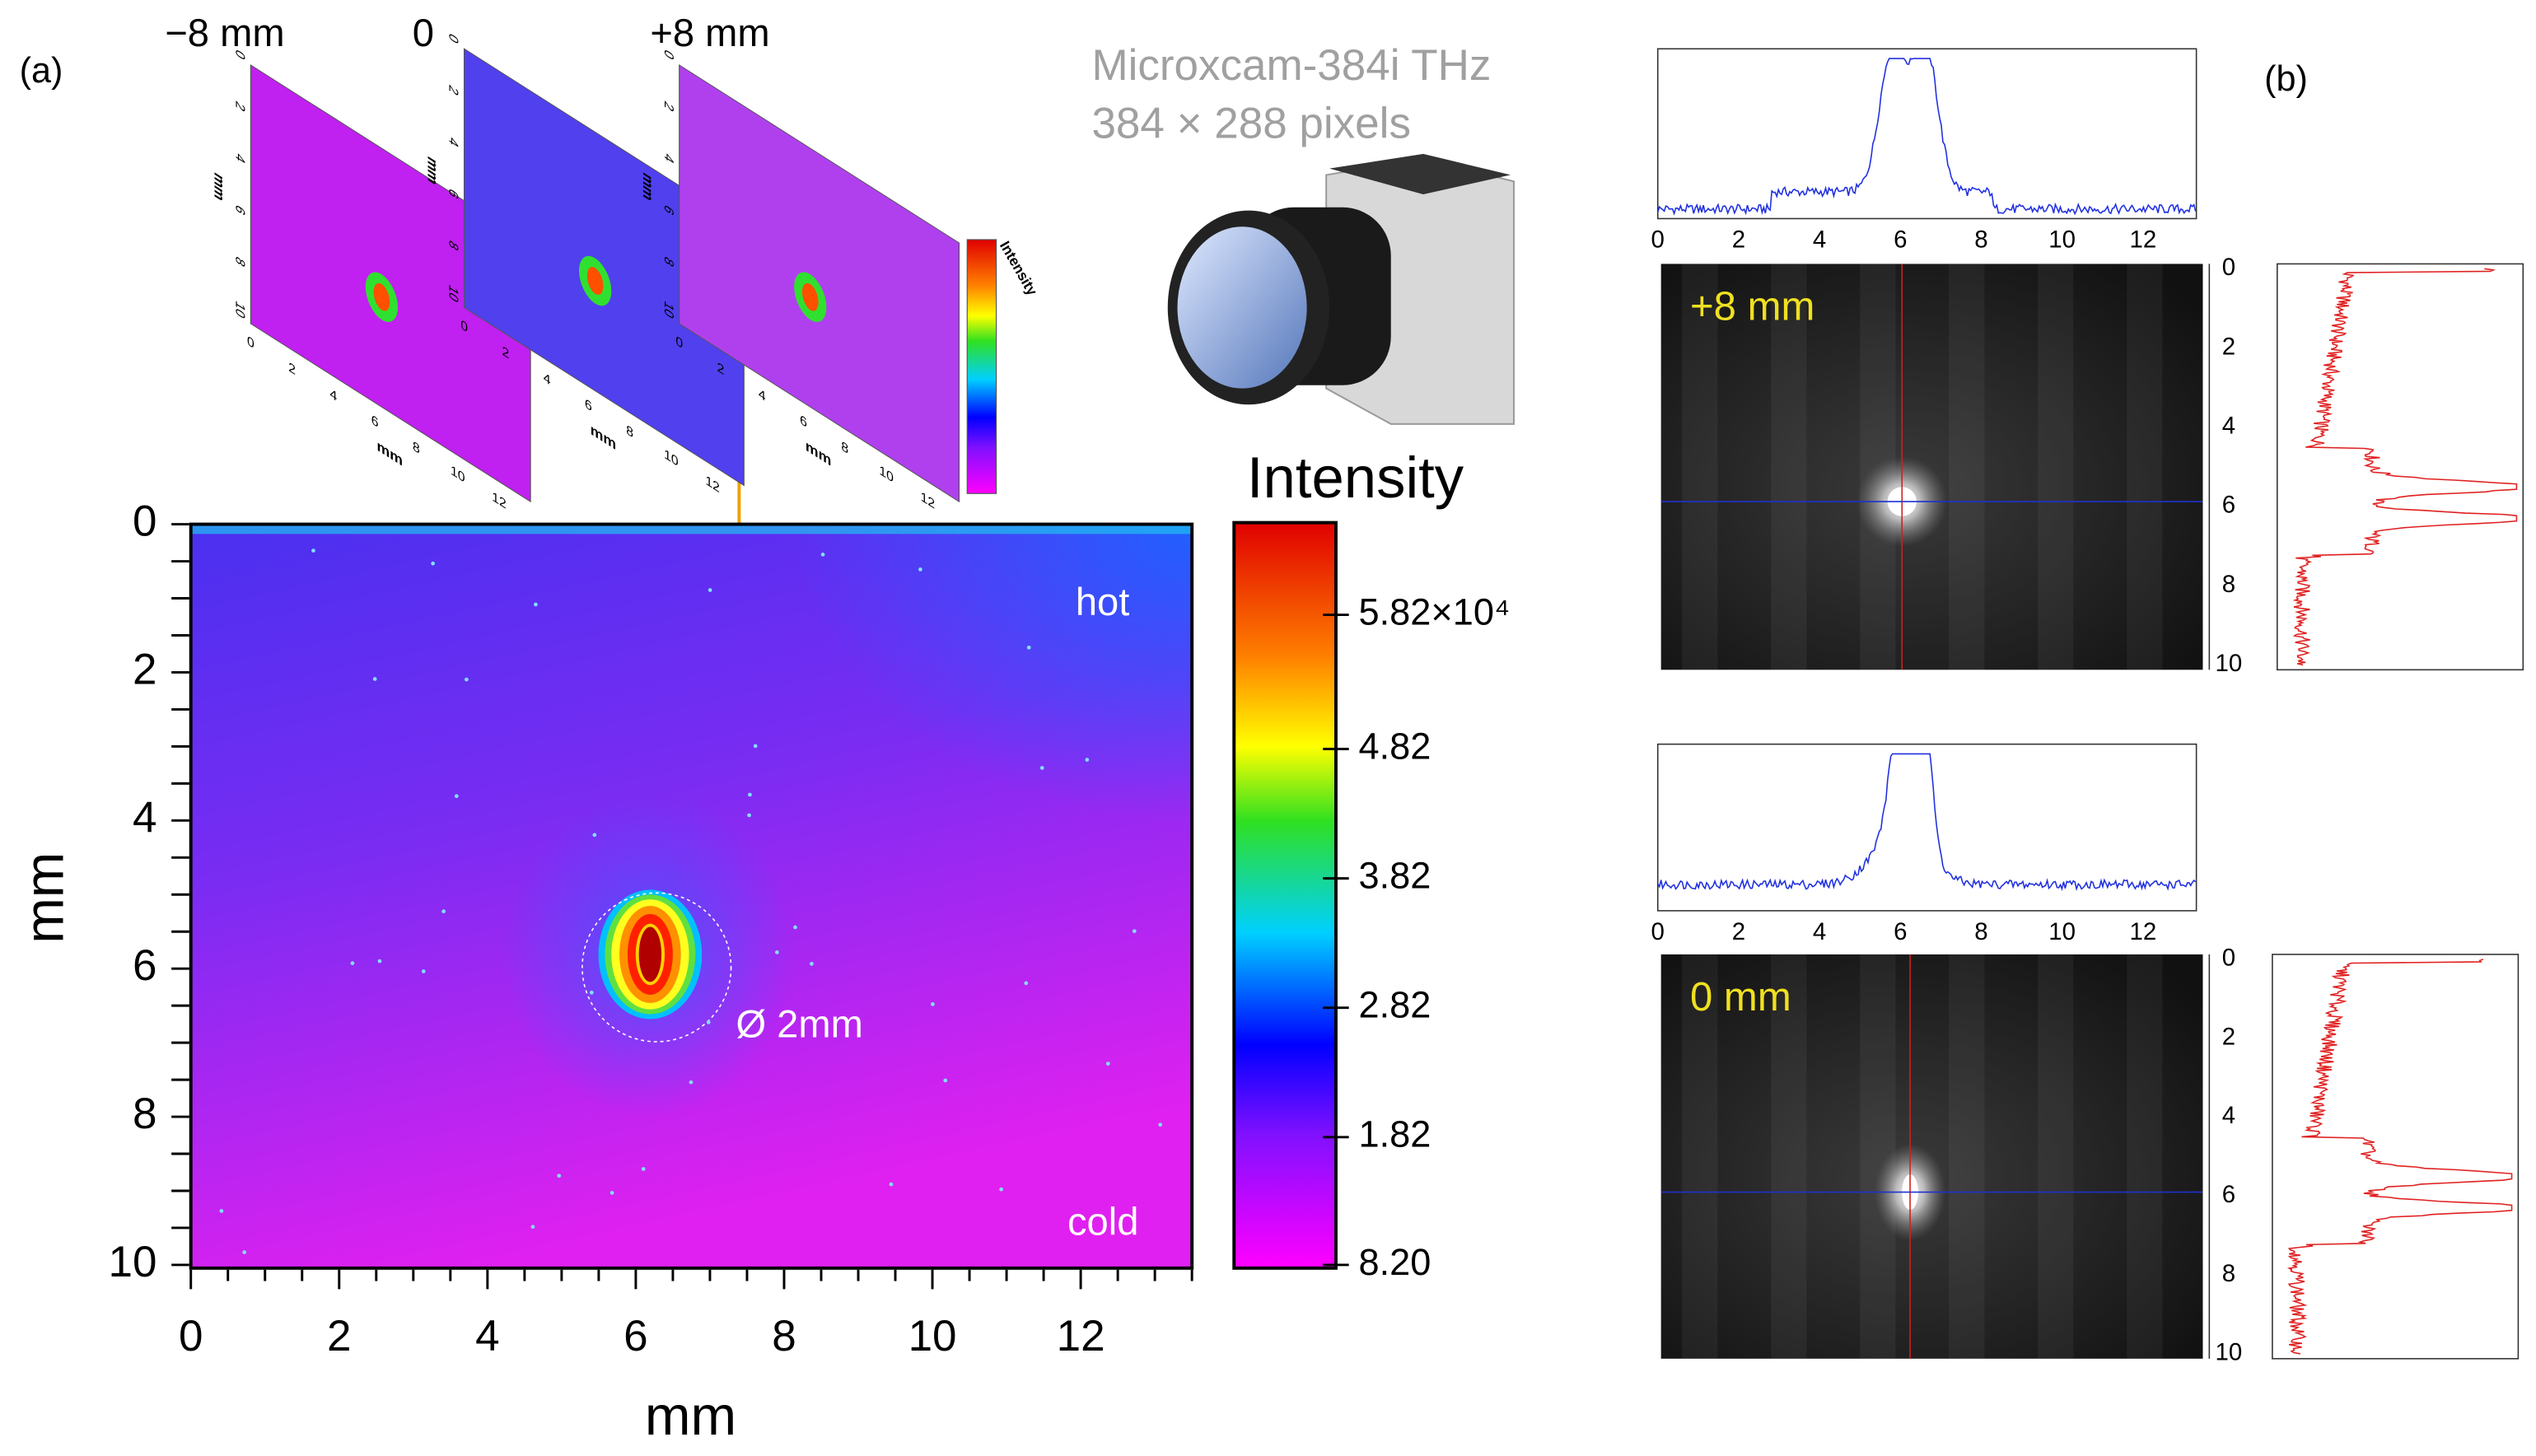  I want to click on x-tick-label: 2, so click(339, 1336).